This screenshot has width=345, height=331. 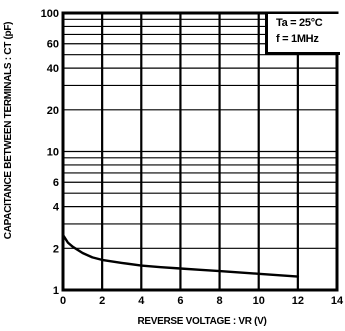 I want to click on series-layer, so click(x=180, y=255).